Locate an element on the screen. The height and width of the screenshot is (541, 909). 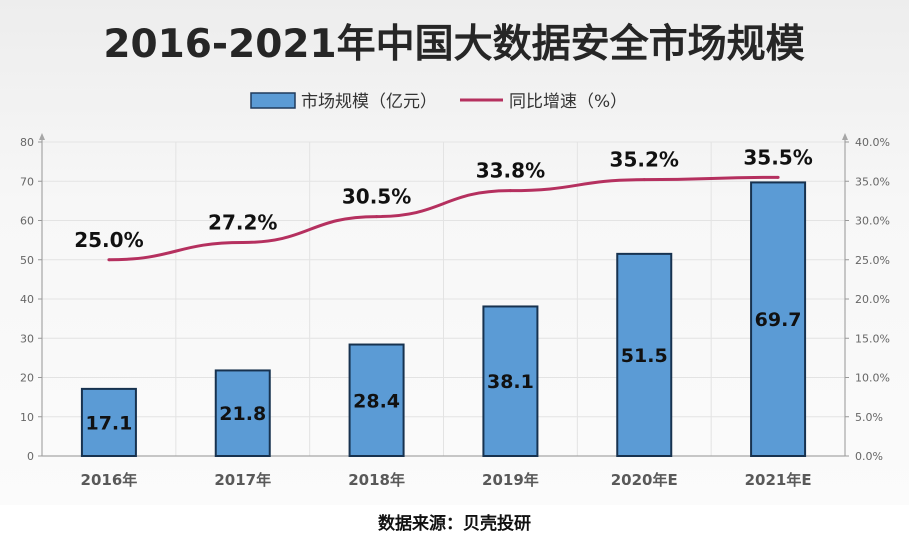
y-right-tick-label: 0.0% is located at coordinates (869, 456).